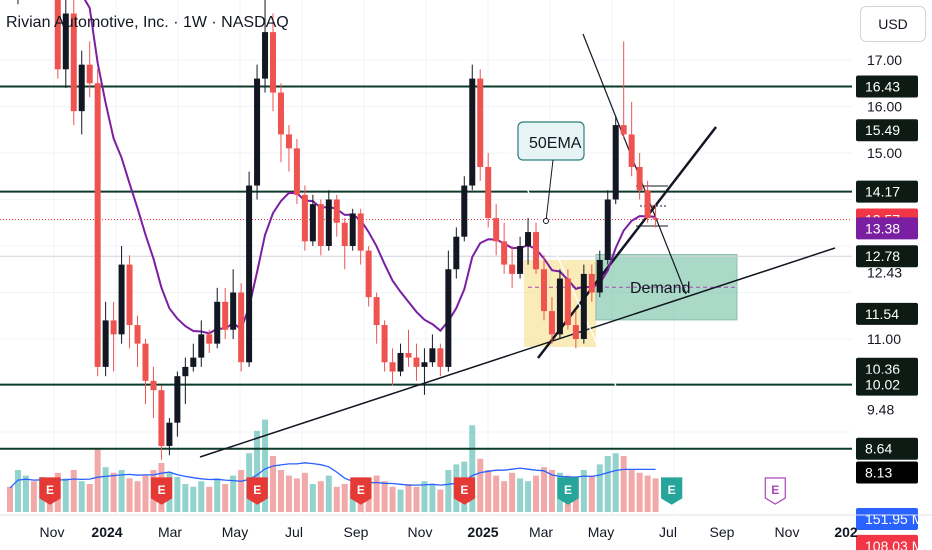 This screenshot has width=932, height=550. Describe the element at coordinates (887, 384) in the screenshot. I see `price-label: 10.02` at that location.